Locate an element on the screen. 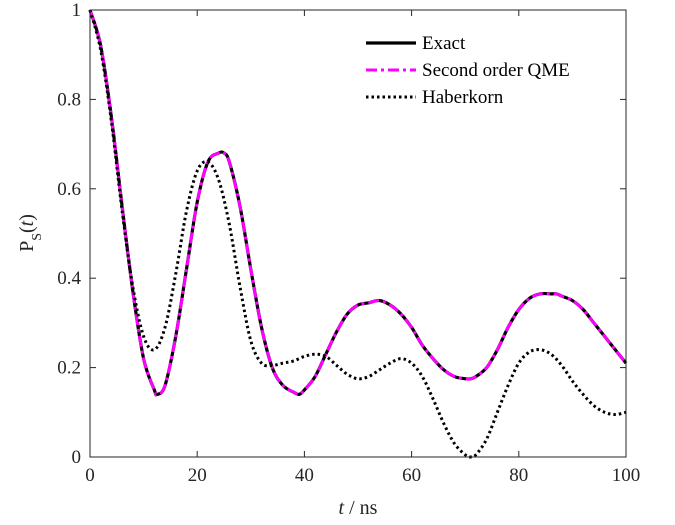 This screenshot has height=525, width=675. y-axis-label-sub: S is located at coordinates (37, 237).